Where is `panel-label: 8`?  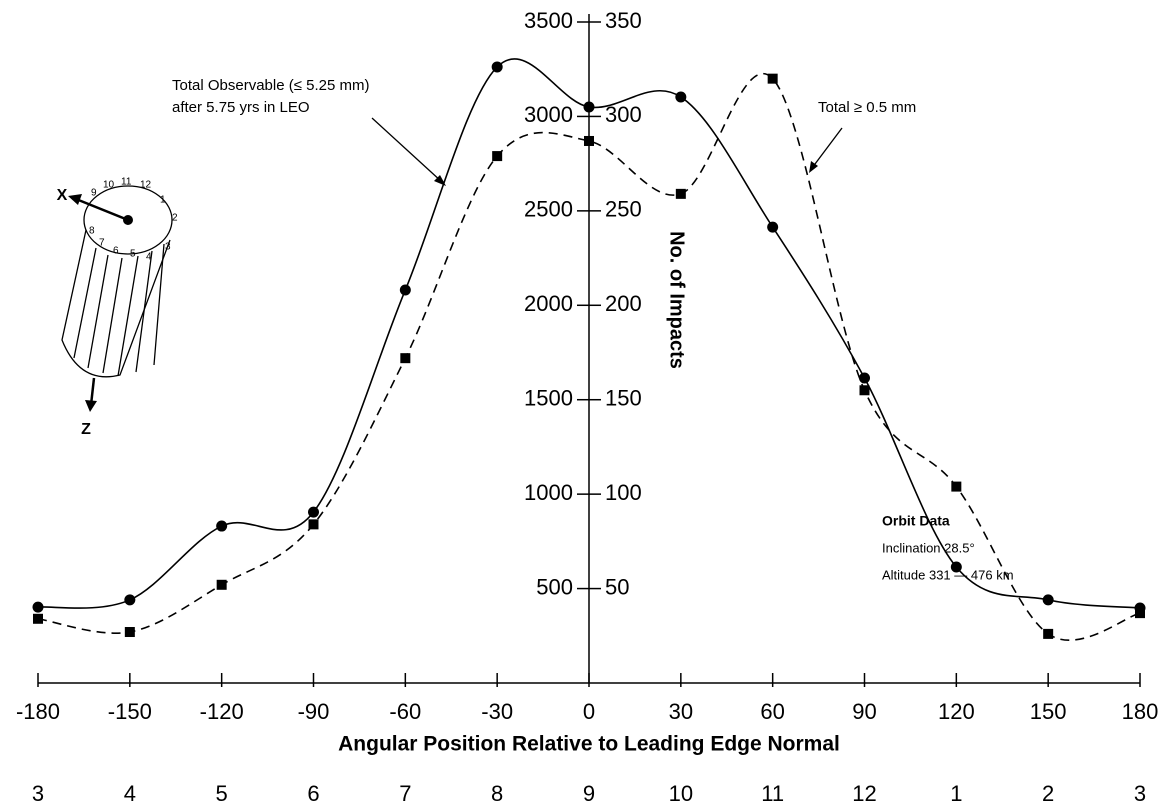 panel-label: 8 is located at coordinates (497, 793).